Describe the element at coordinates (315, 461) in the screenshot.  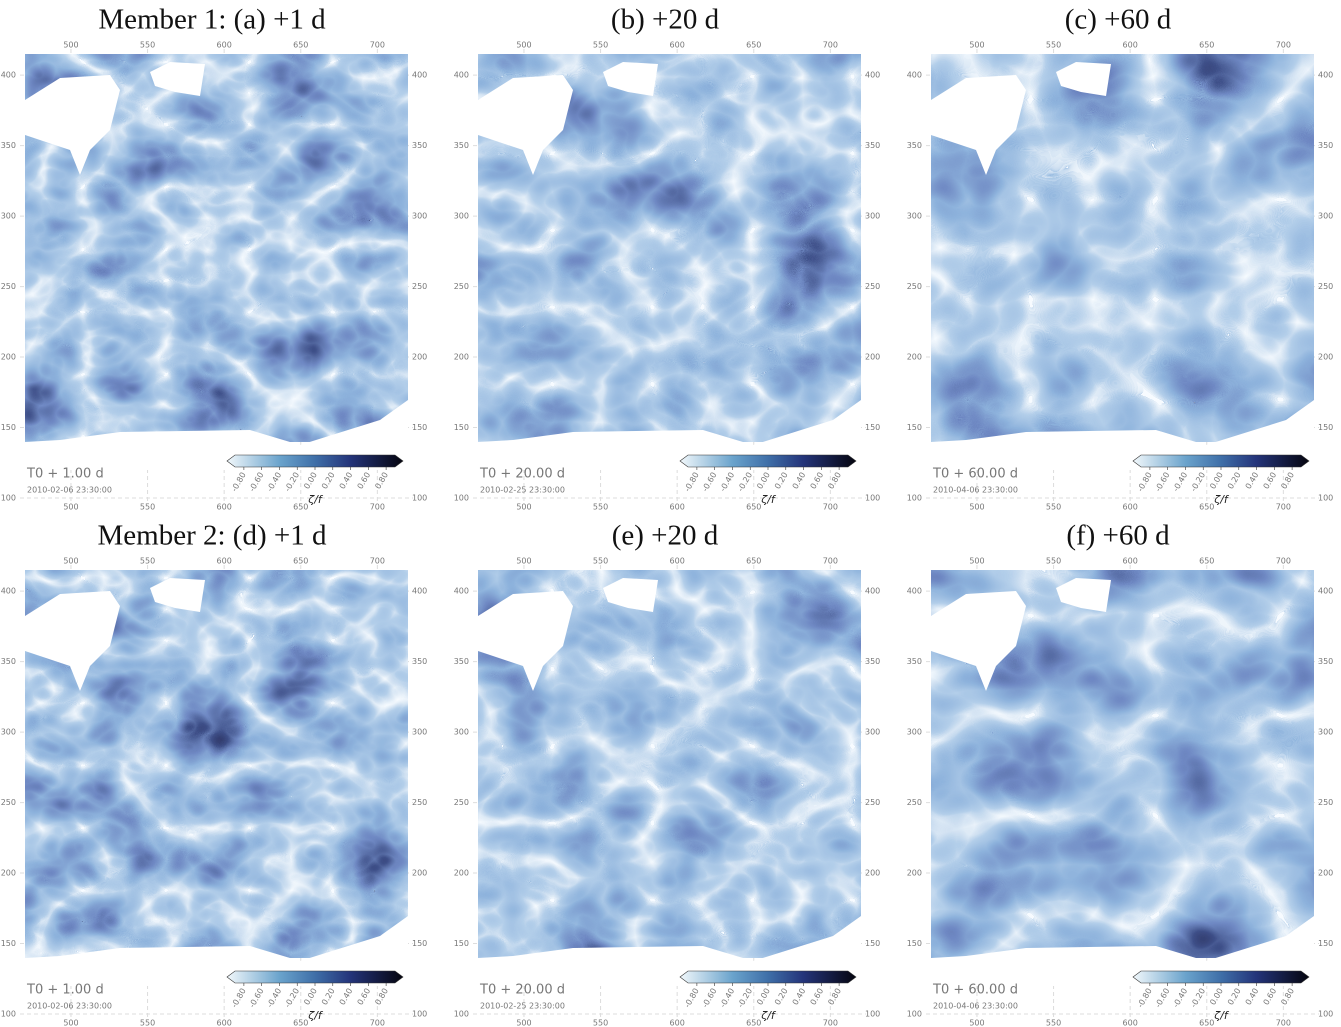
I see `colorbar` at that location.